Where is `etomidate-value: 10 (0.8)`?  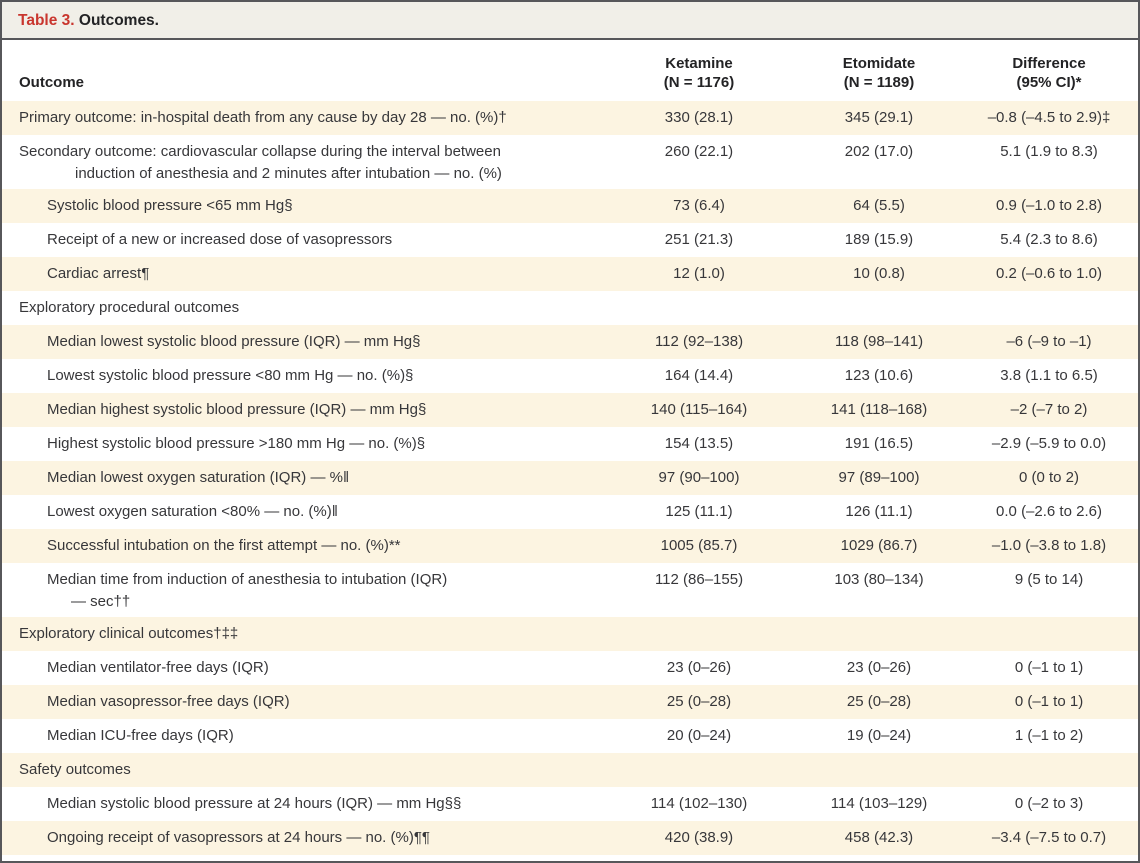 etomidate-value: 10 (0.8) is located at coordinates (879, 273).